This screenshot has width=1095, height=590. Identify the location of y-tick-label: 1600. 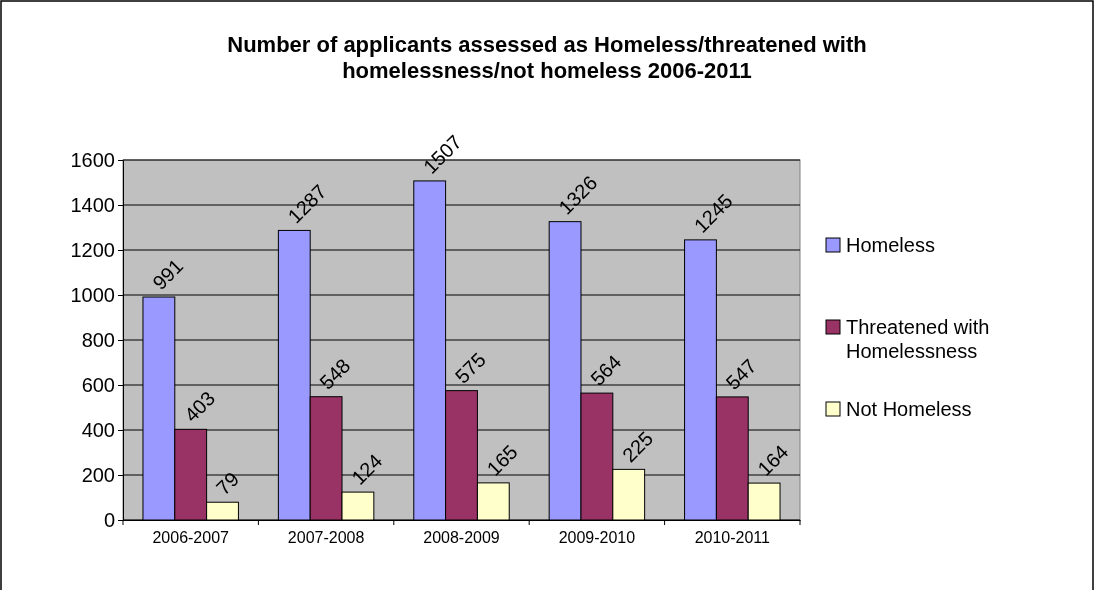
(92, 159).